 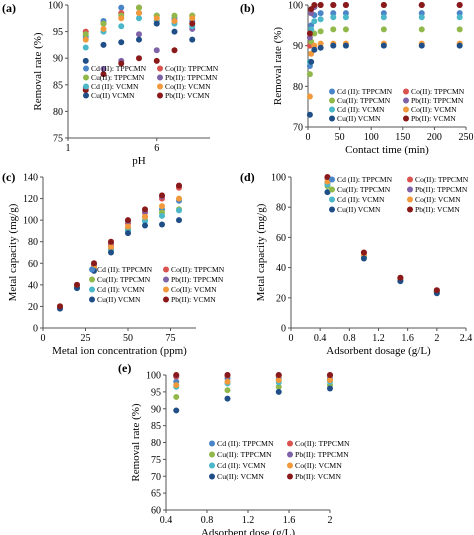 I want to click on y-tick-label: 65, so click(x=156, y=494).